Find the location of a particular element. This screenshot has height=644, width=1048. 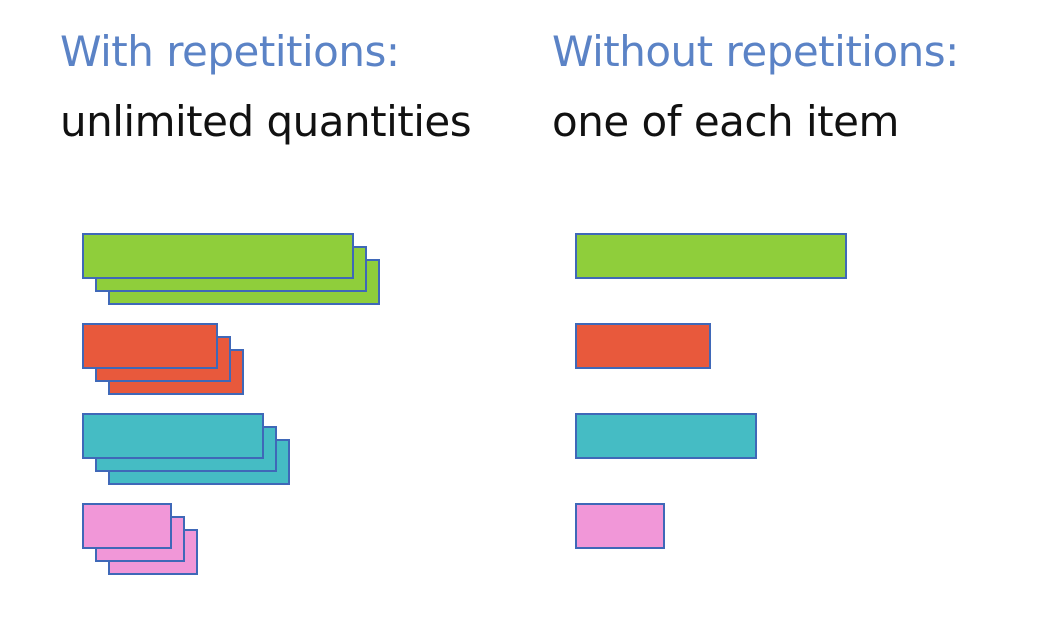

with-repetitions-red-item-bar is located at coordinates (150, 346).